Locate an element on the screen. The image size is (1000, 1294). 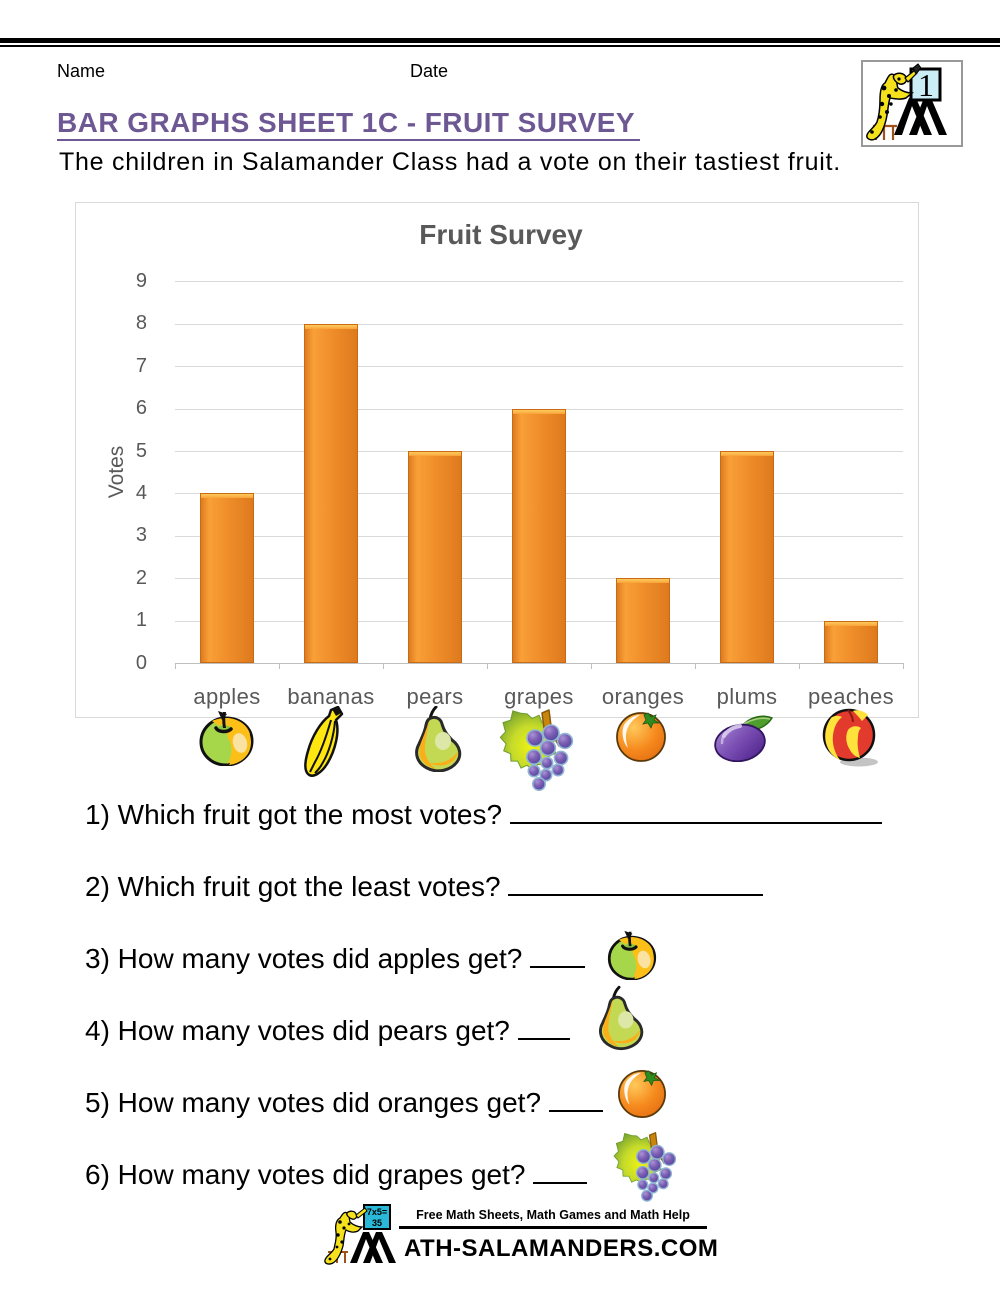
svg-text: 7x5= is located at coordinates (377, 1212).